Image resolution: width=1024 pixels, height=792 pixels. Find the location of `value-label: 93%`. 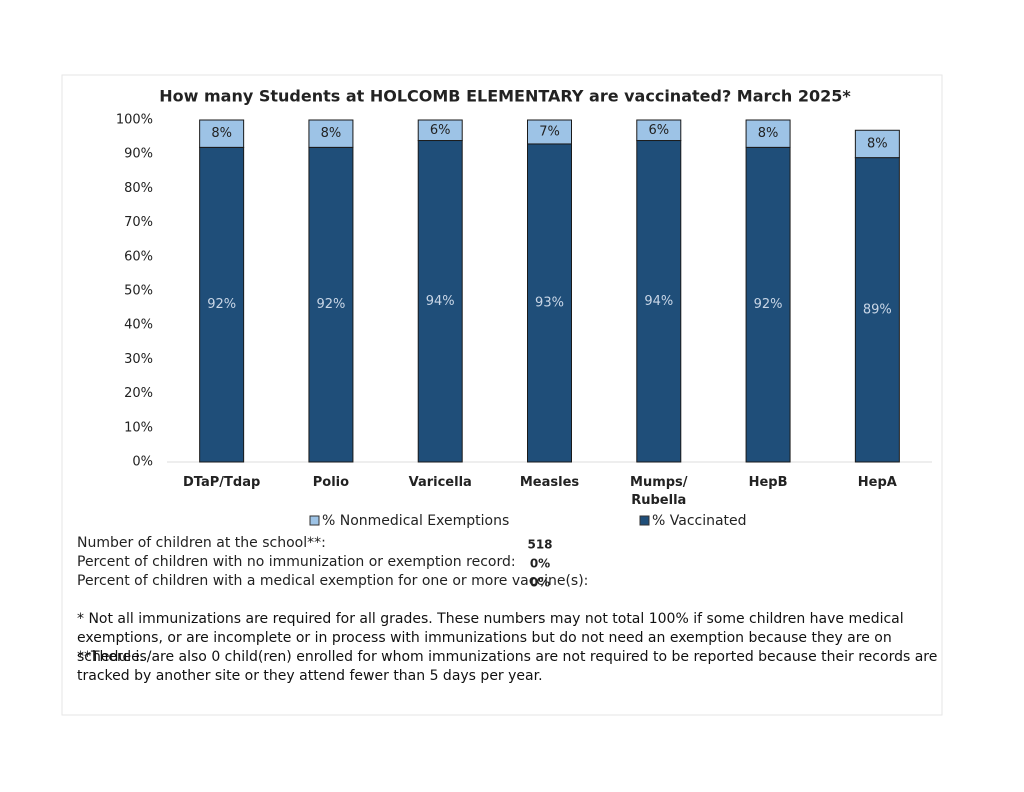

value-label: 93% is located at coordinates (549, 302).